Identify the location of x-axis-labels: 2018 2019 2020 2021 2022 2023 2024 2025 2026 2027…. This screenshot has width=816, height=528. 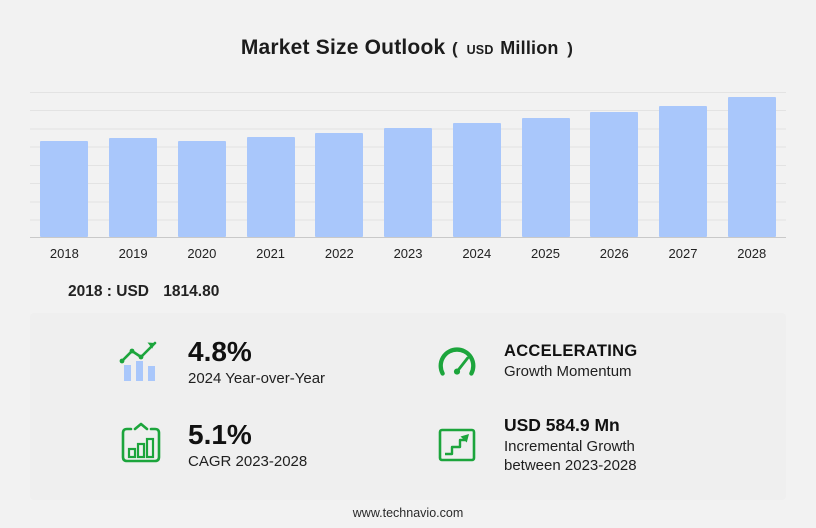
(408, 253).